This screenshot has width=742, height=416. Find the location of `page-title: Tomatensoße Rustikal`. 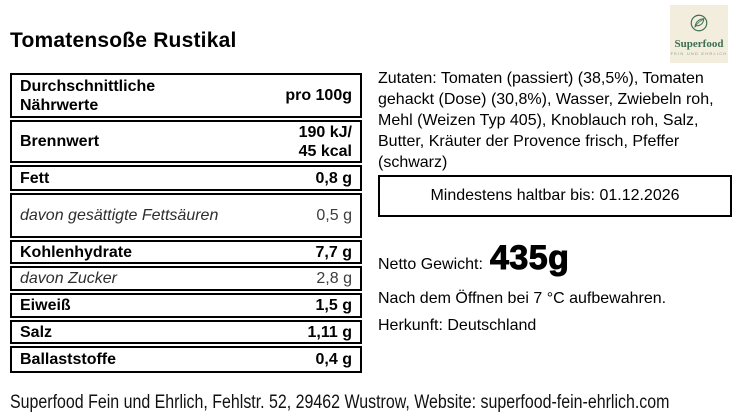

page-title: Tomatensoße Rustikal is located at coordinates (123, 40).